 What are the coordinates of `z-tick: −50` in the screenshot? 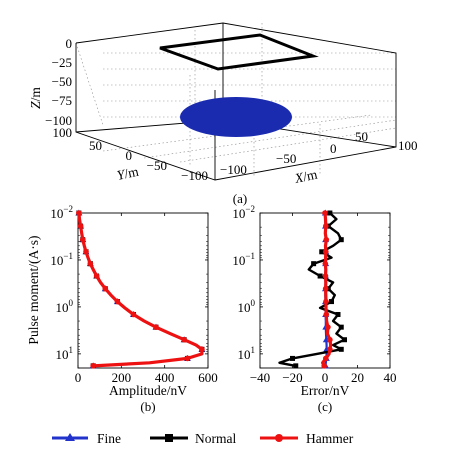 It's located at (62, 81).